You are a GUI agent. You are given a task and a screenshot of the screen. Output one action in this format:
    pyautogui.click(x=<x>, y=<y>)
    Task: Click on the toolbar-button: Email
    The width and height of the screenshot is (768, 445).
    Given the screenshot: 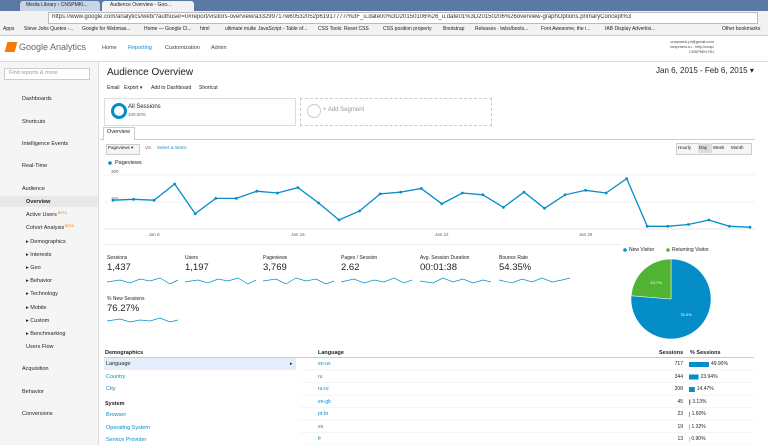 What is the action you would take?
    pyautogui.click(x=113, y=88)
    